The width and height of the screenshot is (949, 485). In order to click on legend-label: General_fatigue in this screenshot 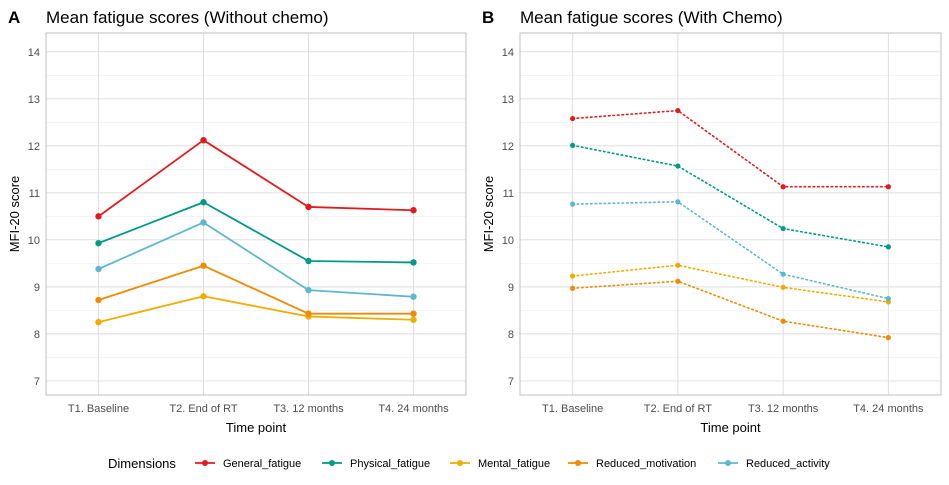, I will do `click(262, 464)`.